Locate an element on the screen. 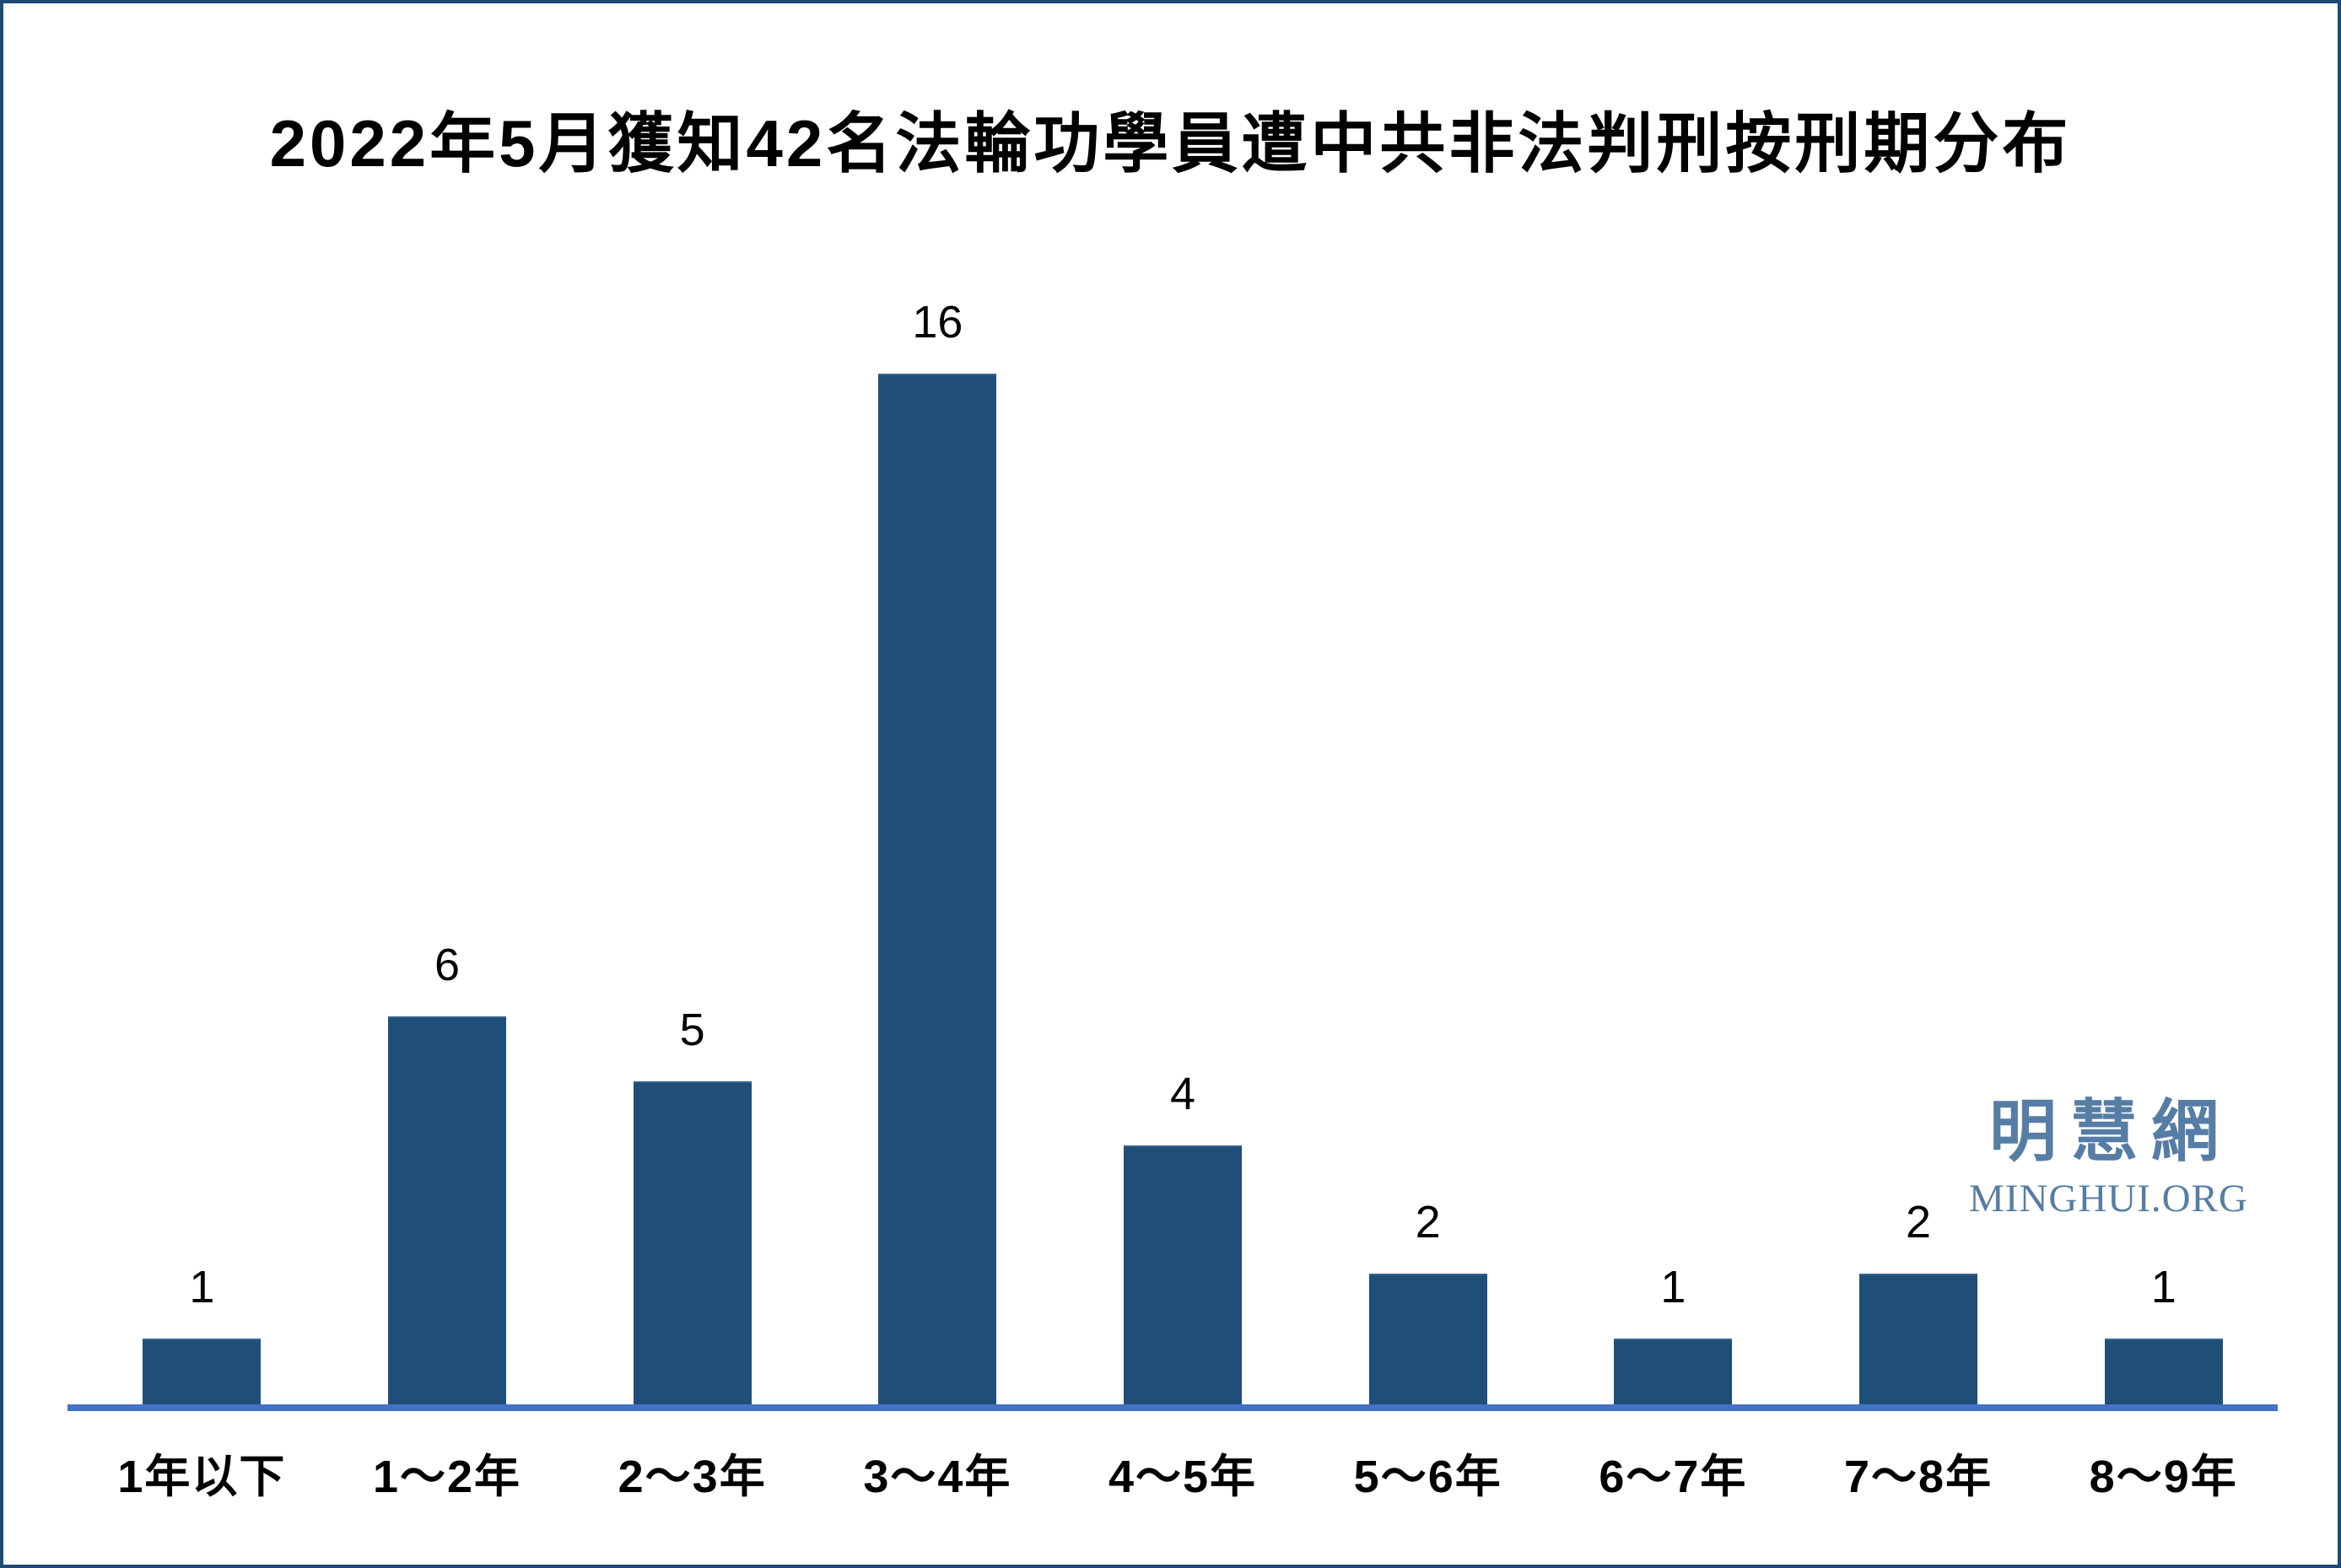 This screenshot has height=1568, width=2341. x-axis-category-label: 5～6年 is located at coordinates (1427, 1477).